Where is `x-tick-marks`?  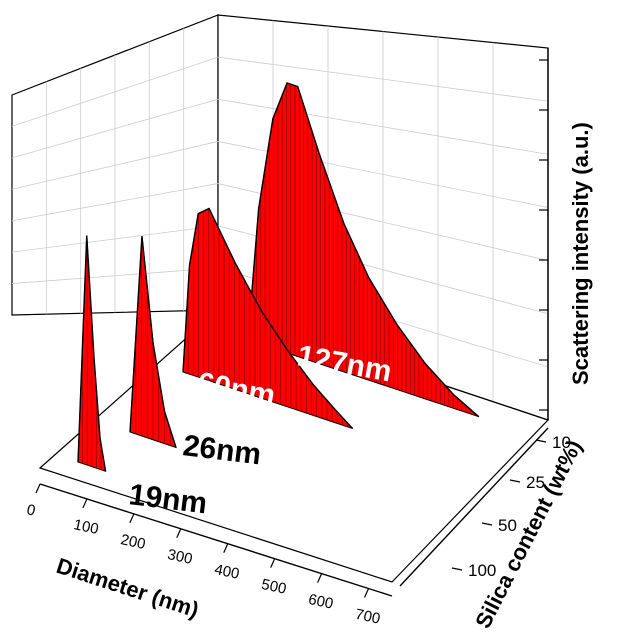 x-tick-marks is located at coordinates (202, 540).